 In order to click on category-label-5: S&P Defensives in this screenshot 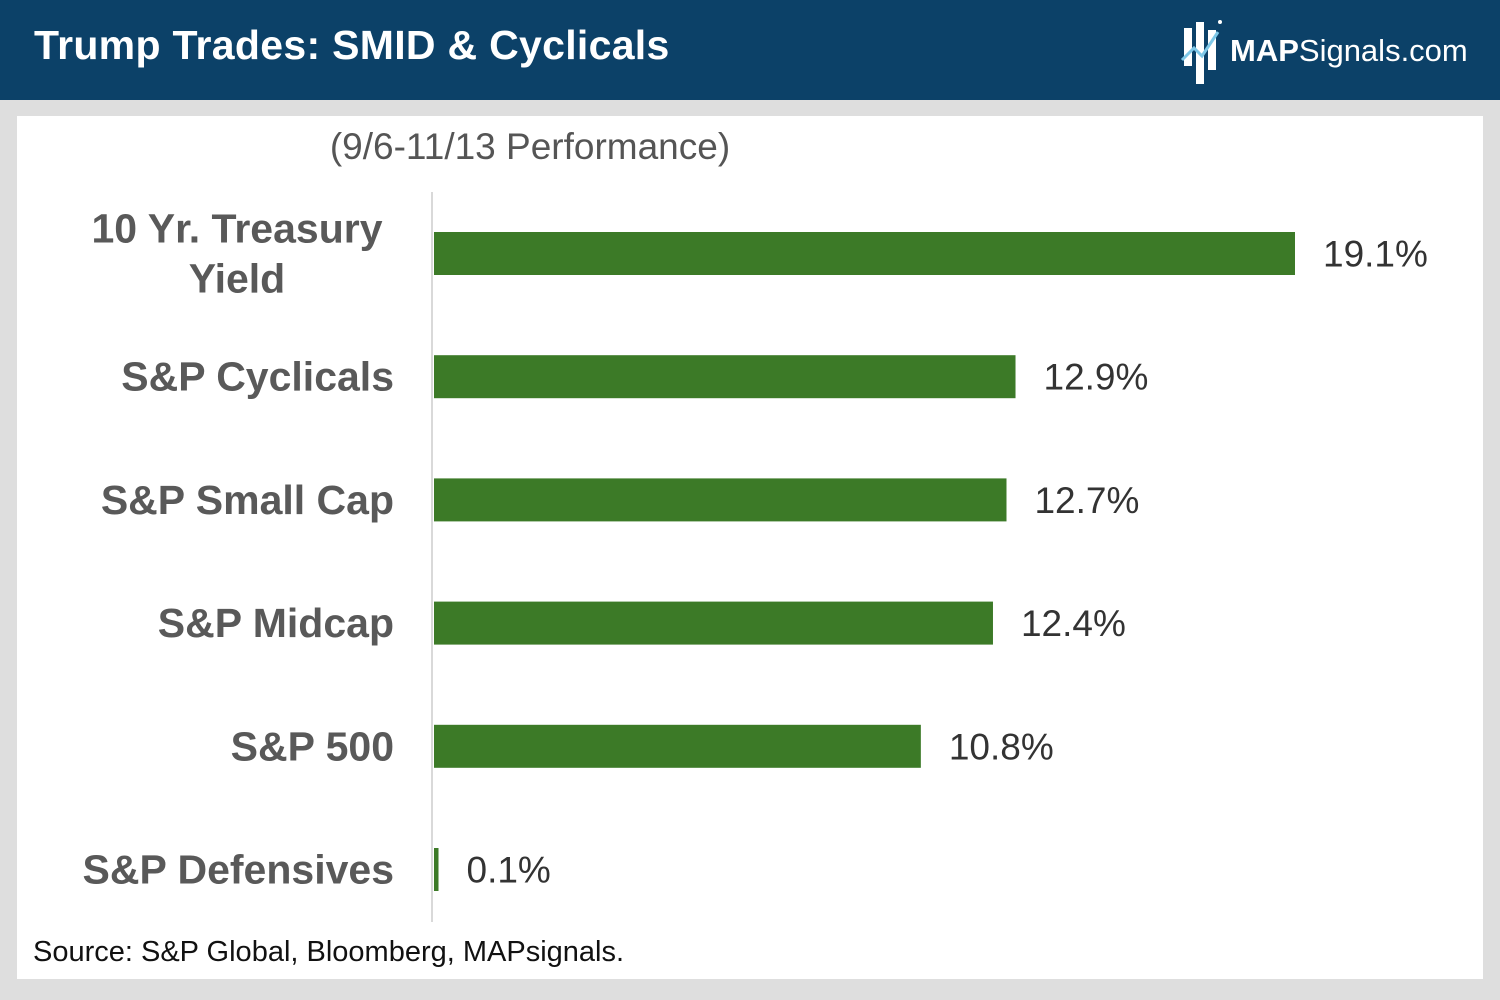, I will do `click(238, 870)`.